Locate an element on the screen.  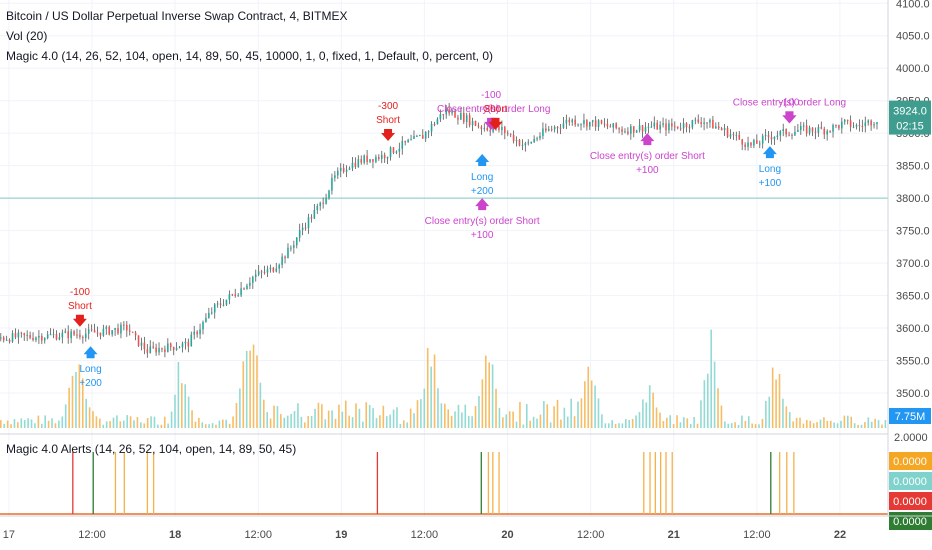
trade-label: -100 is located at coordinates (491, 95).